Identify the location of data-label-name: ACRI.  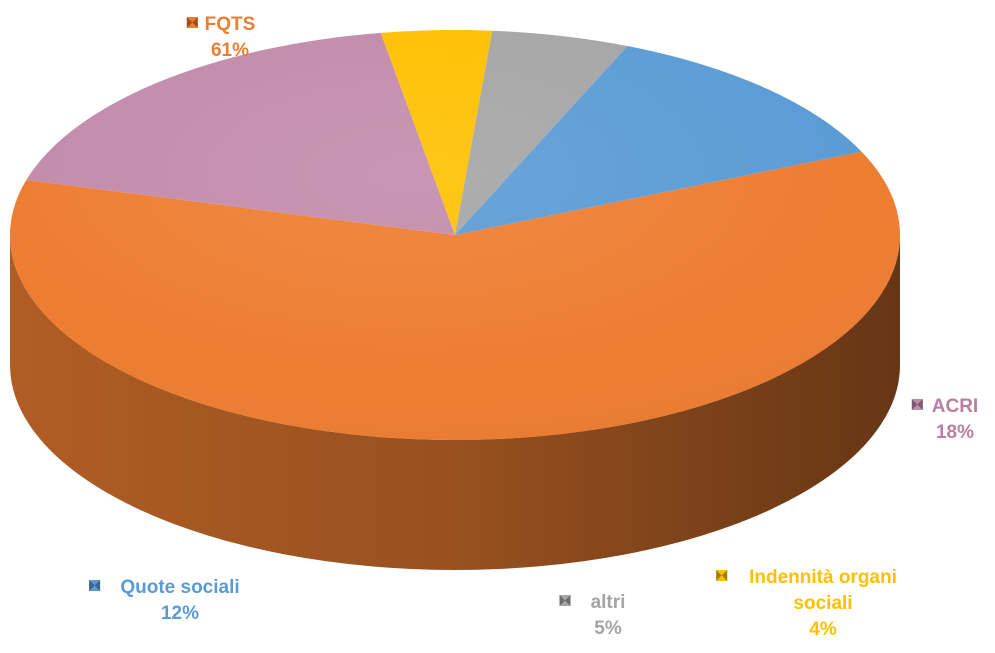
(955, 406).